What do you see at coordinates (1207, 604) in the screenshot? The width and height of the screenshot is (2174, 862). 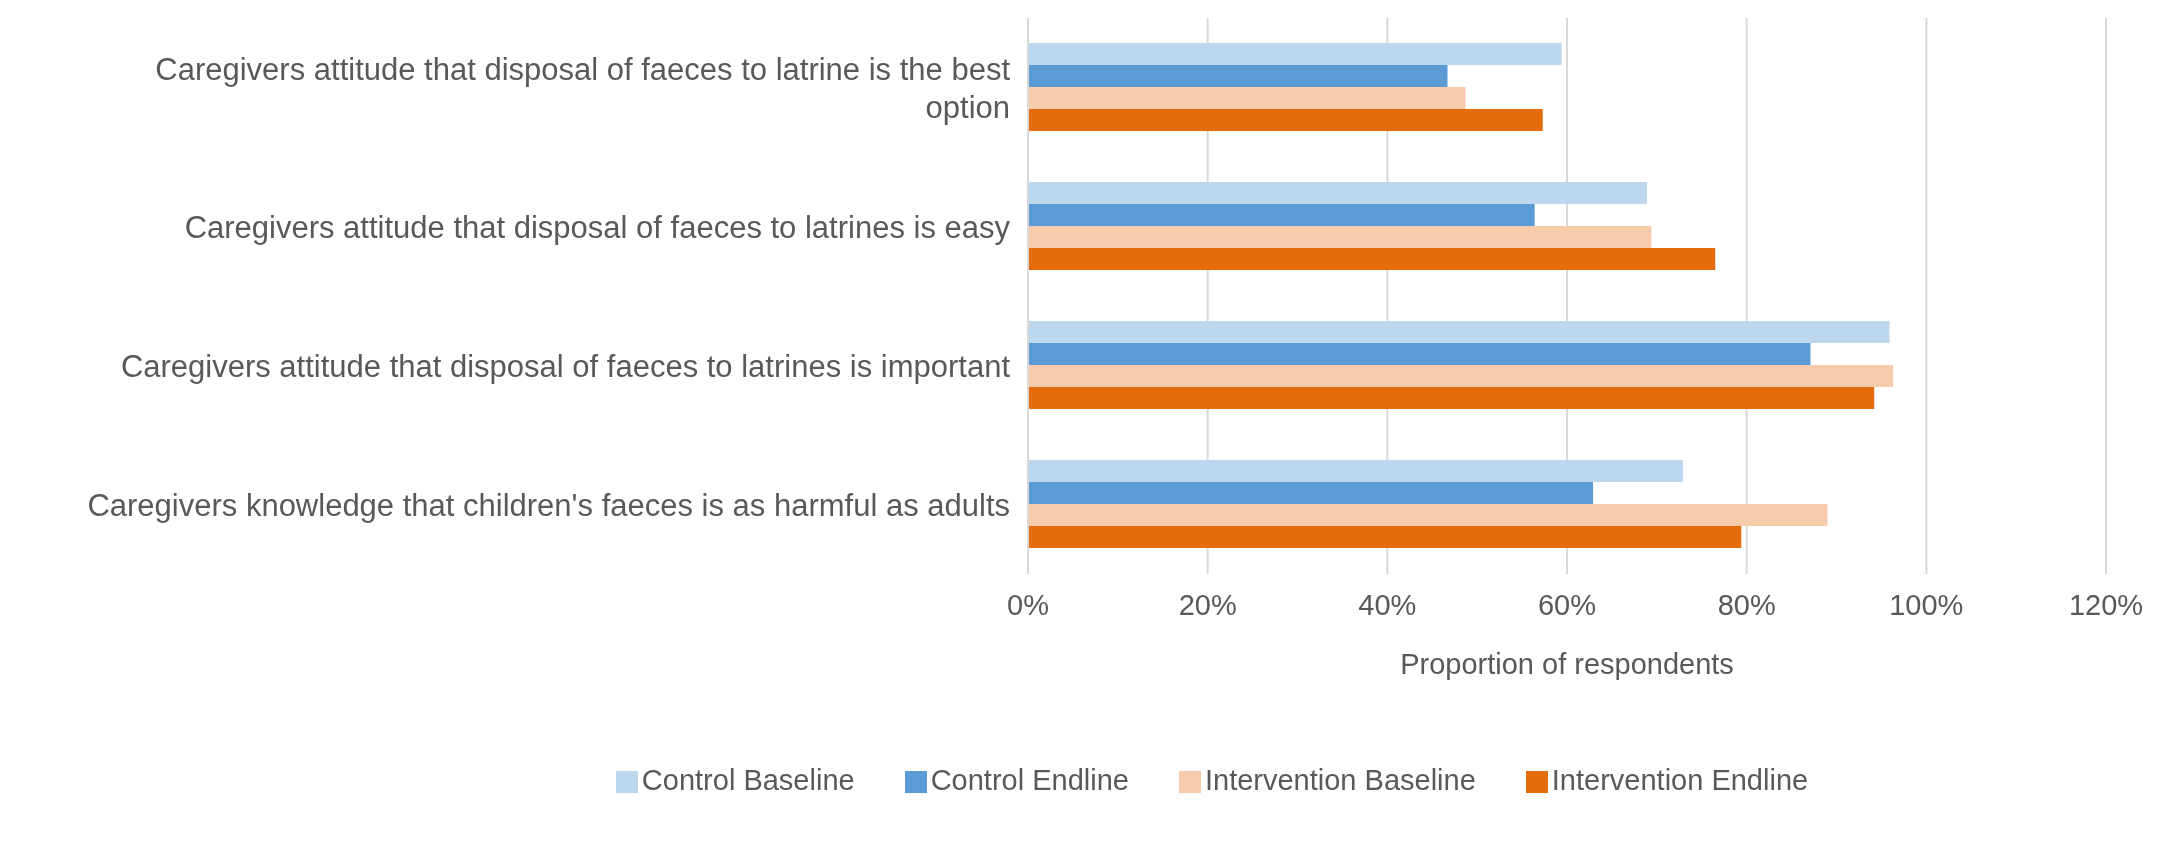 I see `x-tick-label: 20%` at bounding box center [1207, 604].